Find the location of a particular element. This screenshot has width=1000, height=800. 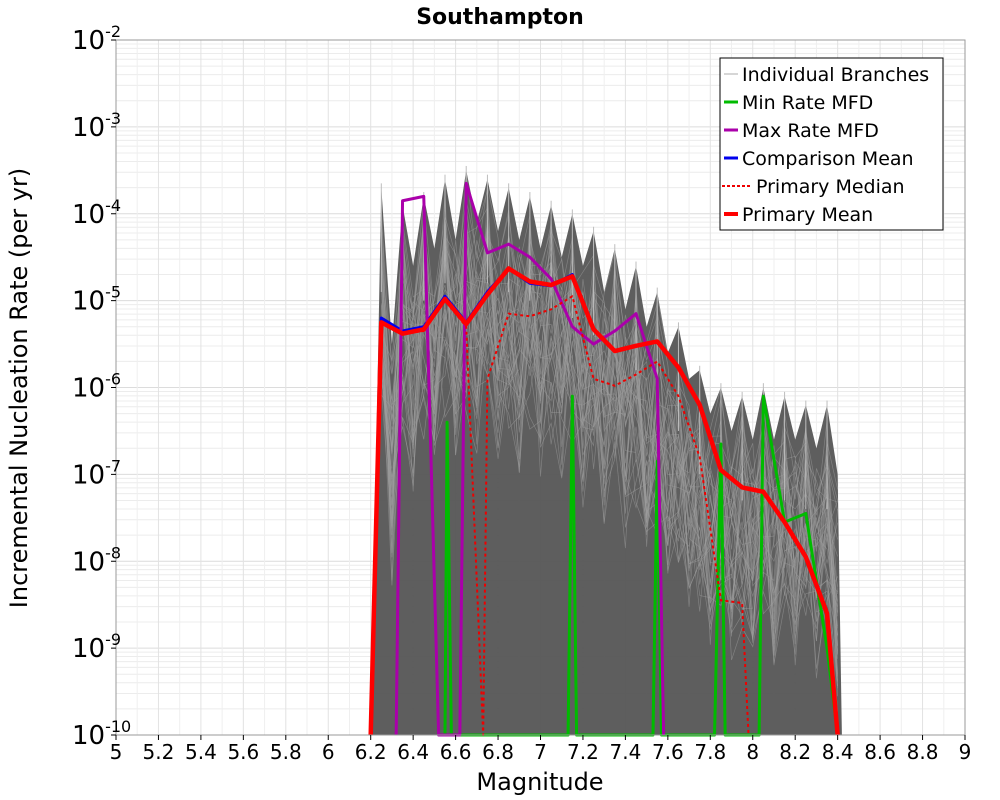

x-tick-label: 6.6 is located at coordinates (456, 752).